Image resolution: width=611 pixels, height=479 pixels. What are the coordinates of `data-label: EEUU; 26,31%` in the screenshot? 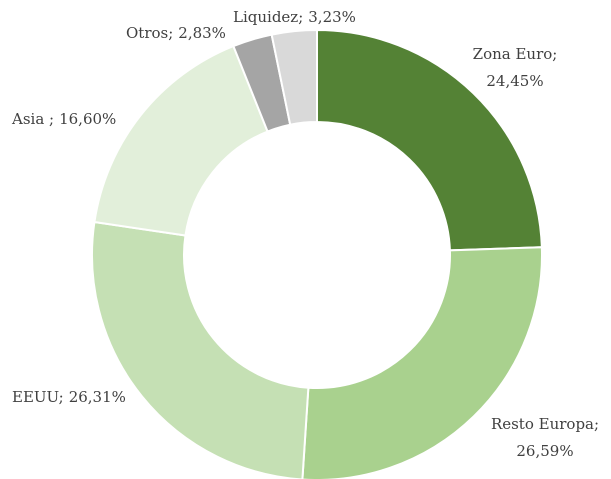 It's located at (69, 397).